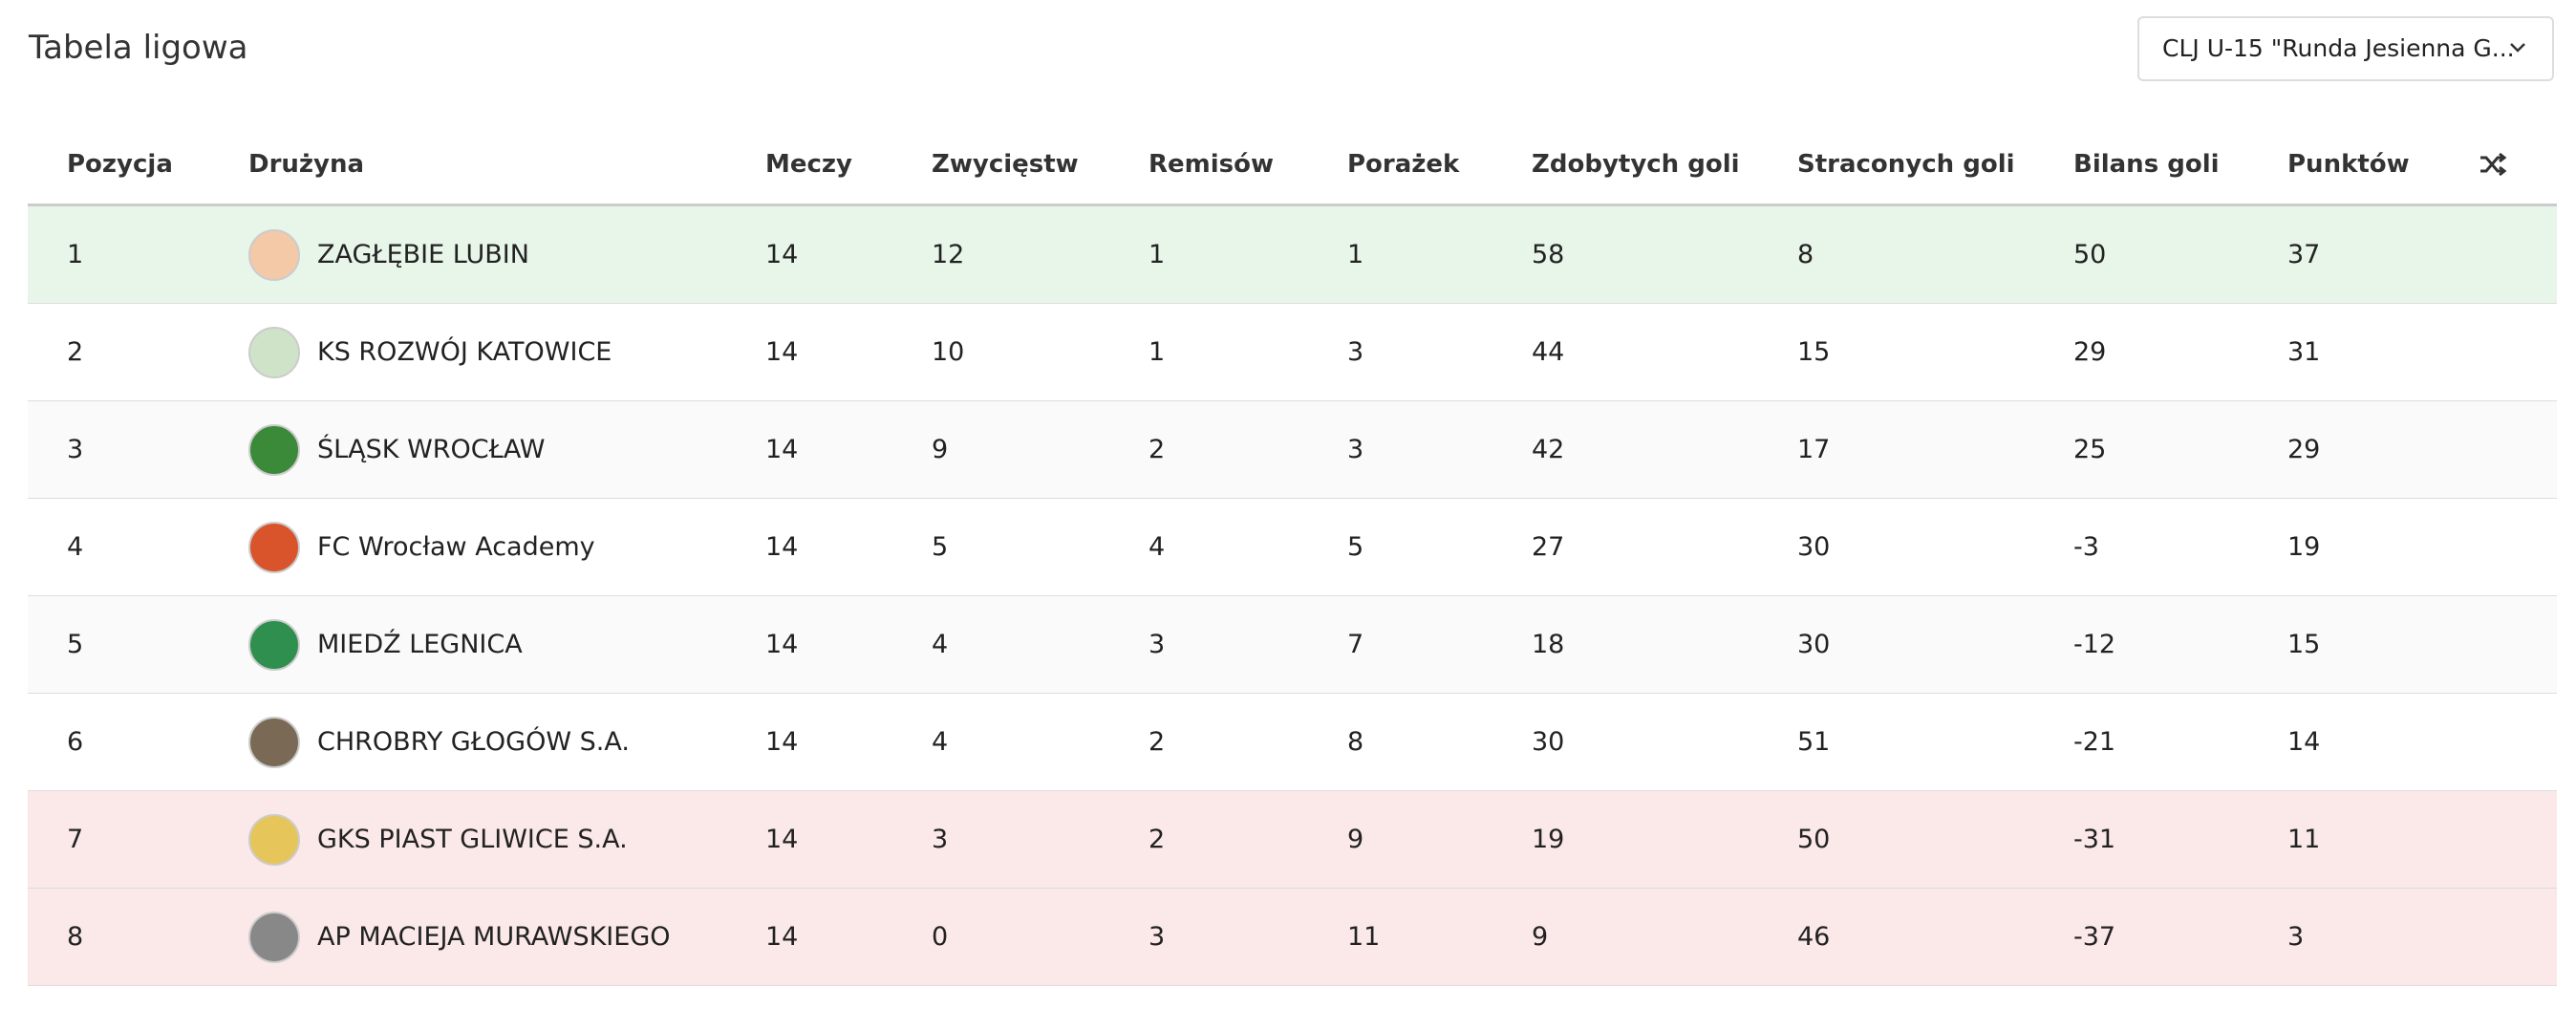  Describe the element at coordinates (306, 164) in the screenshot. I see `column-header: Drużyna` at that location.